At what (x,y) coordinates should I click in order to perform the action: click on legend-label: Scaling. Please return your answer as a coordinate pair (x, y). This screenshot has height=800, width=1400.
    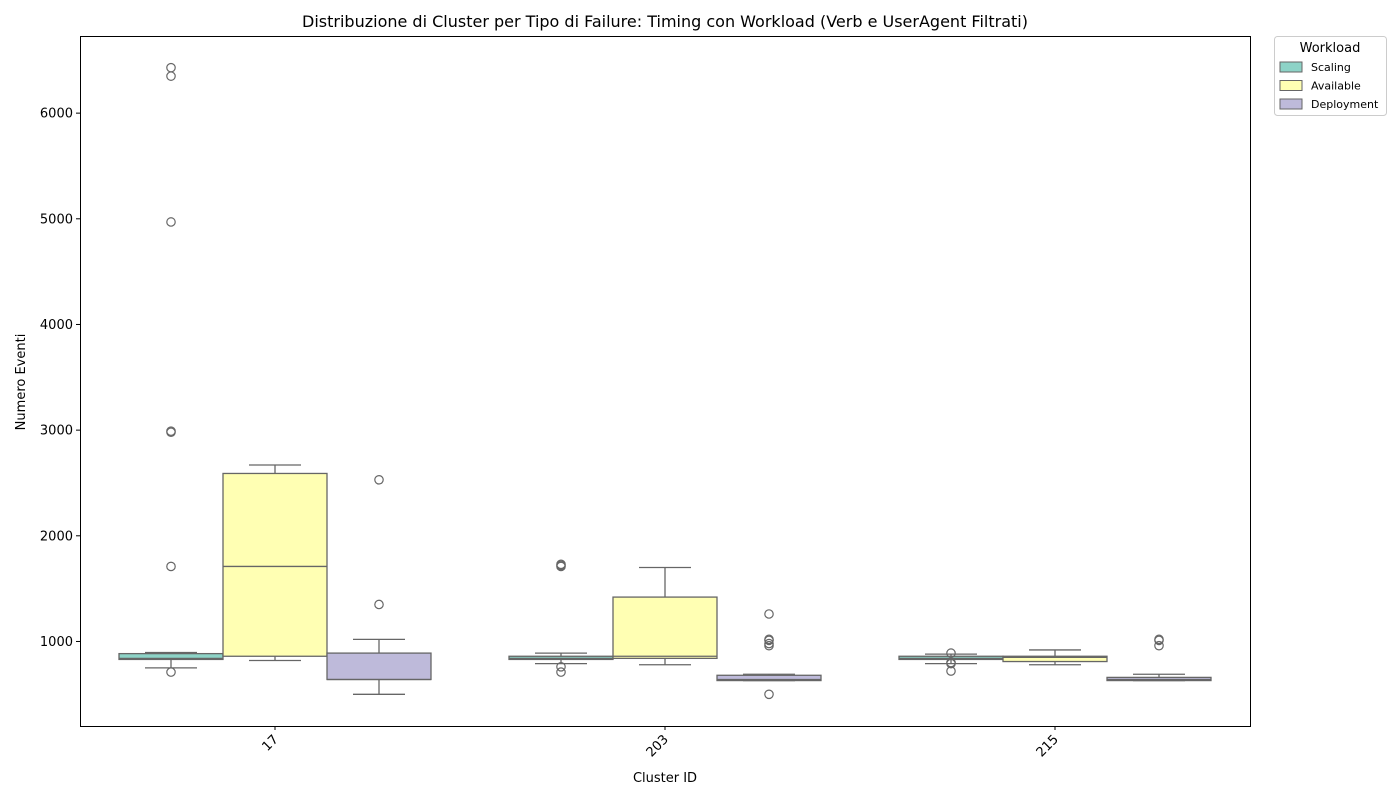
    Looking at the image, I should click on (1331, 67).